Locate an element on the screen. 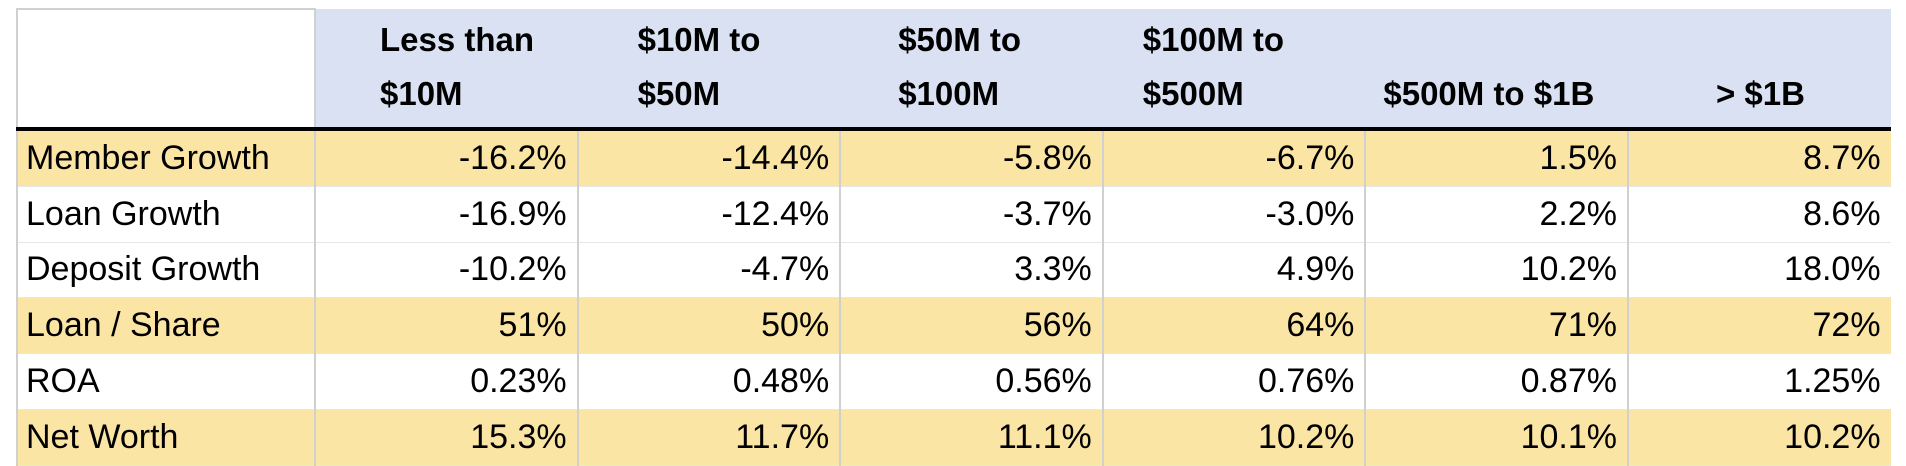 This screenshot has height=466, width=1906. column-header: $10M to $50M is located at coordinates (709, 70).